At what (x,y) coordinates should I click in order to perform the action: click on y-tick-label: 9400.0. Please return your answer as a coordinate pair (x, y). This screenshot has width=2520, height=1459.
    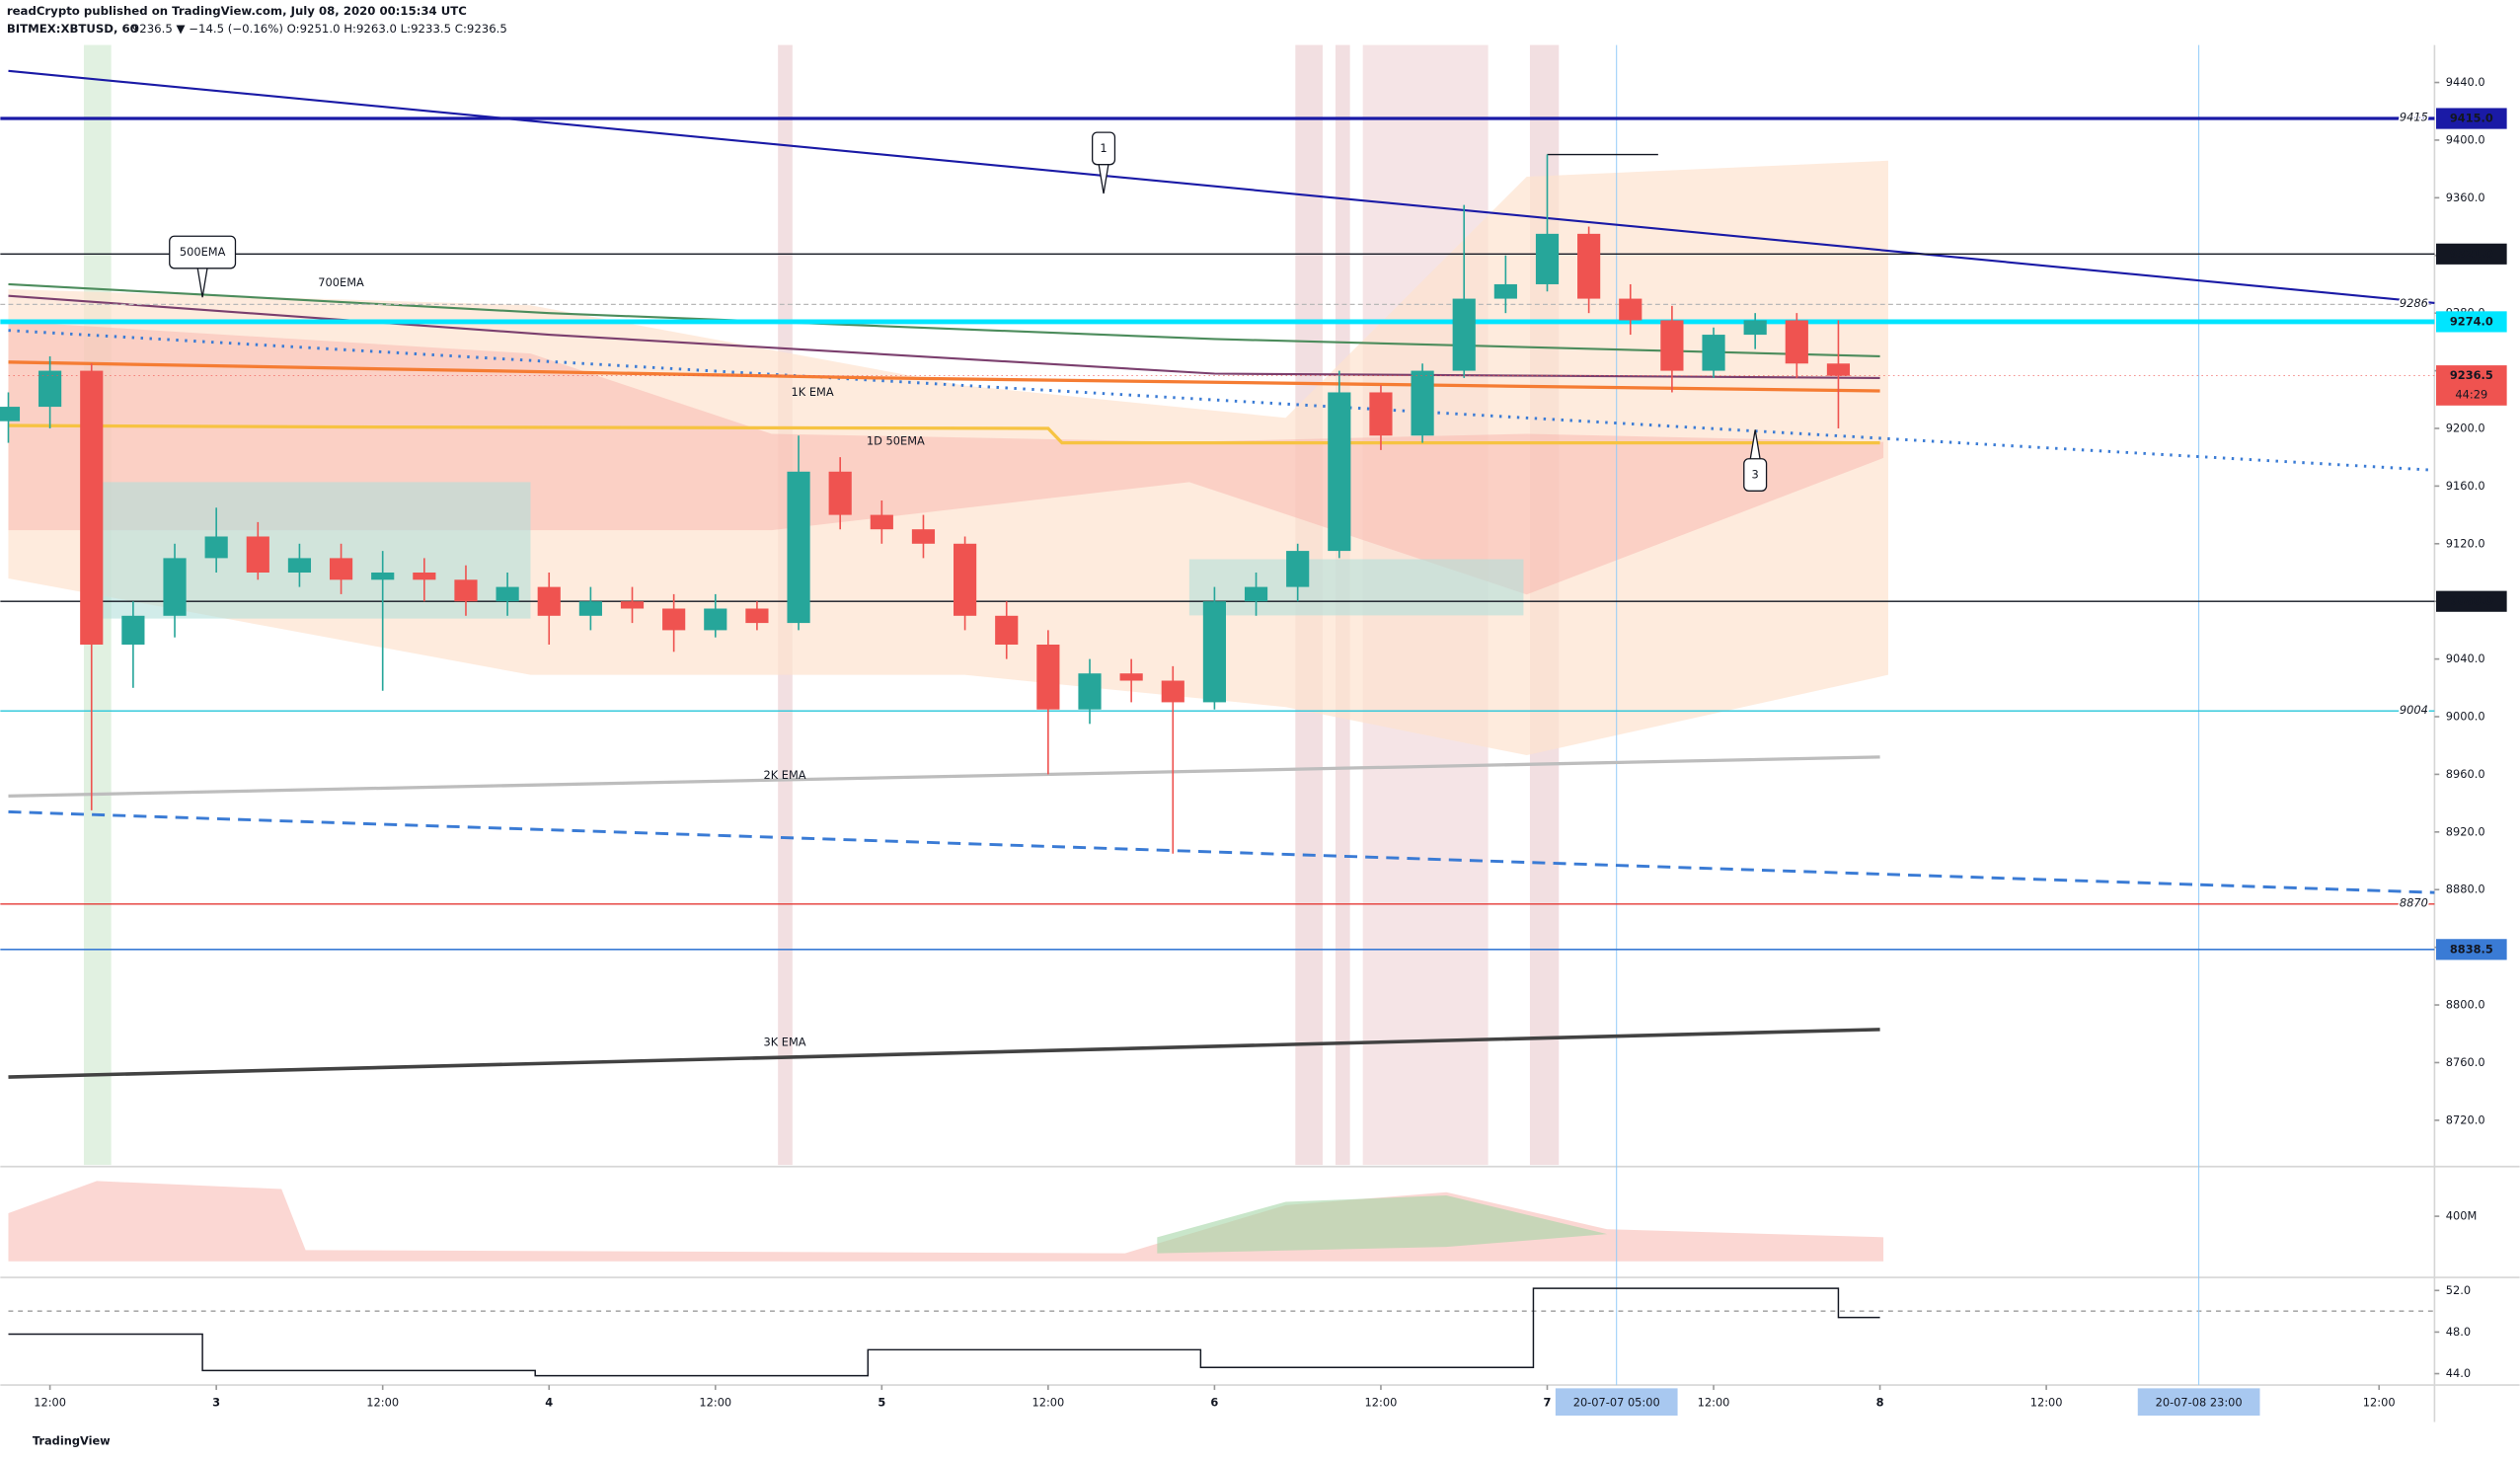
    Looking at the image, I should click on (2465, 139).